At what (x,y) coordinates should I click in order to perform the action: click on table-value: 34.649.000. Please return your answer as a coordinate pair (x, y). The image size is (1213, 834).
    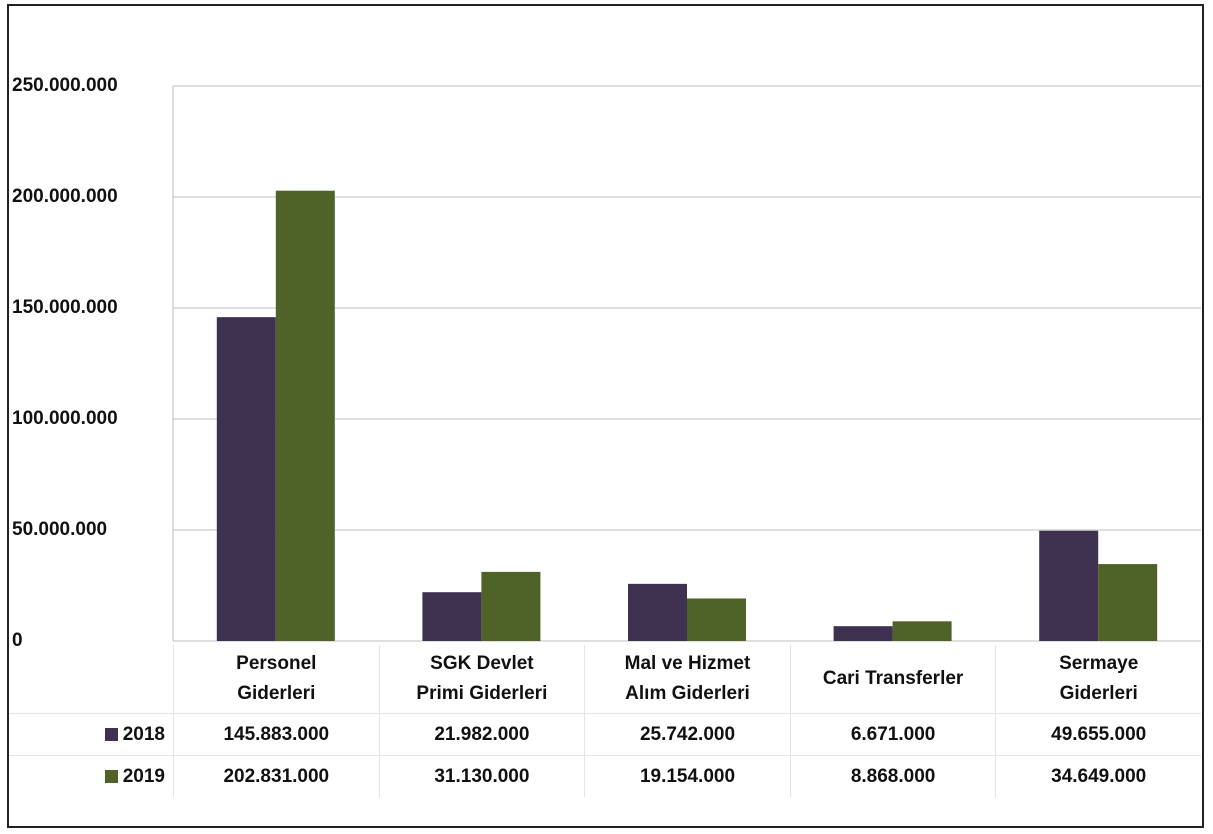
    Looking at the image, I should click on (1098, 776).